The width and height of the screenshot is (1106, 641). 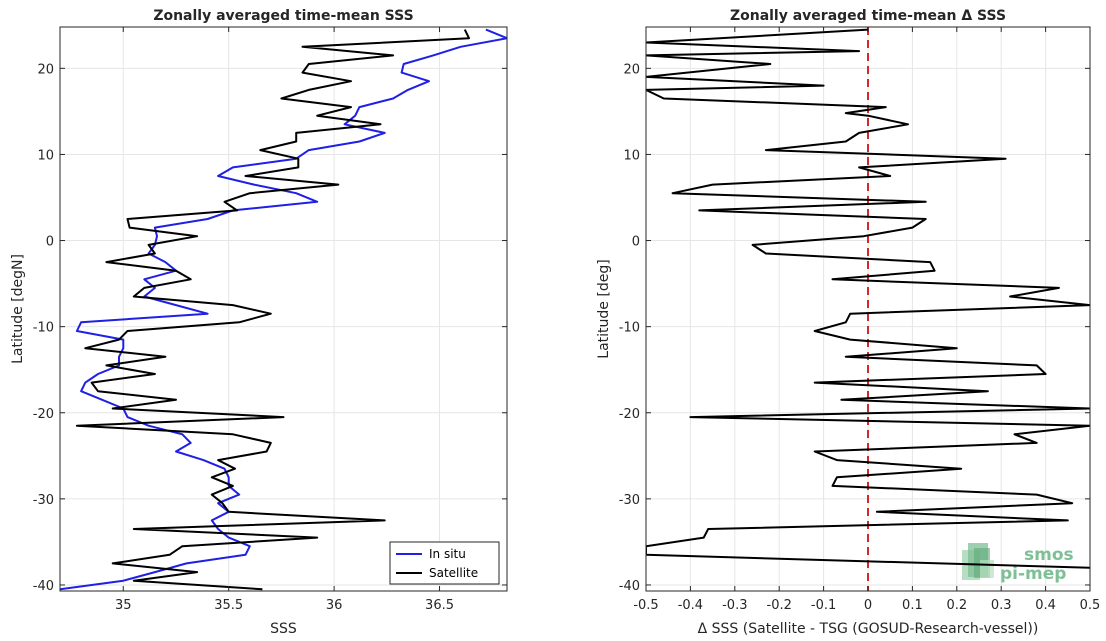 I want to click on x-tick-label: 35, so click(x=123, y=605).